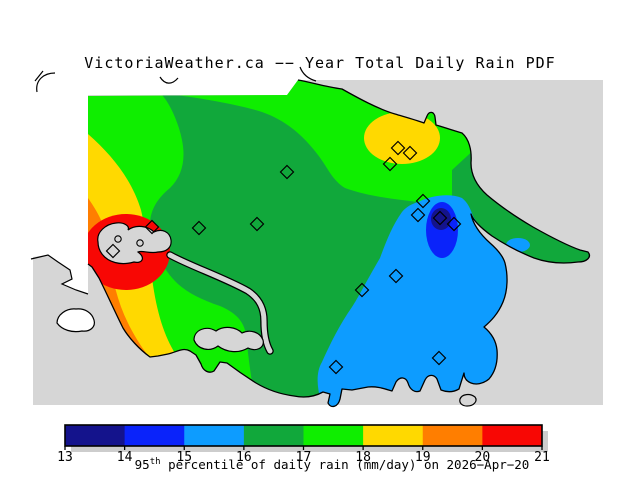 The height and width of the screenshot is (480, 640). What do you see at coordinates (228, 339) in the screenshot?
I see `harbour-inlet-water` at bounding box center [228, 339].